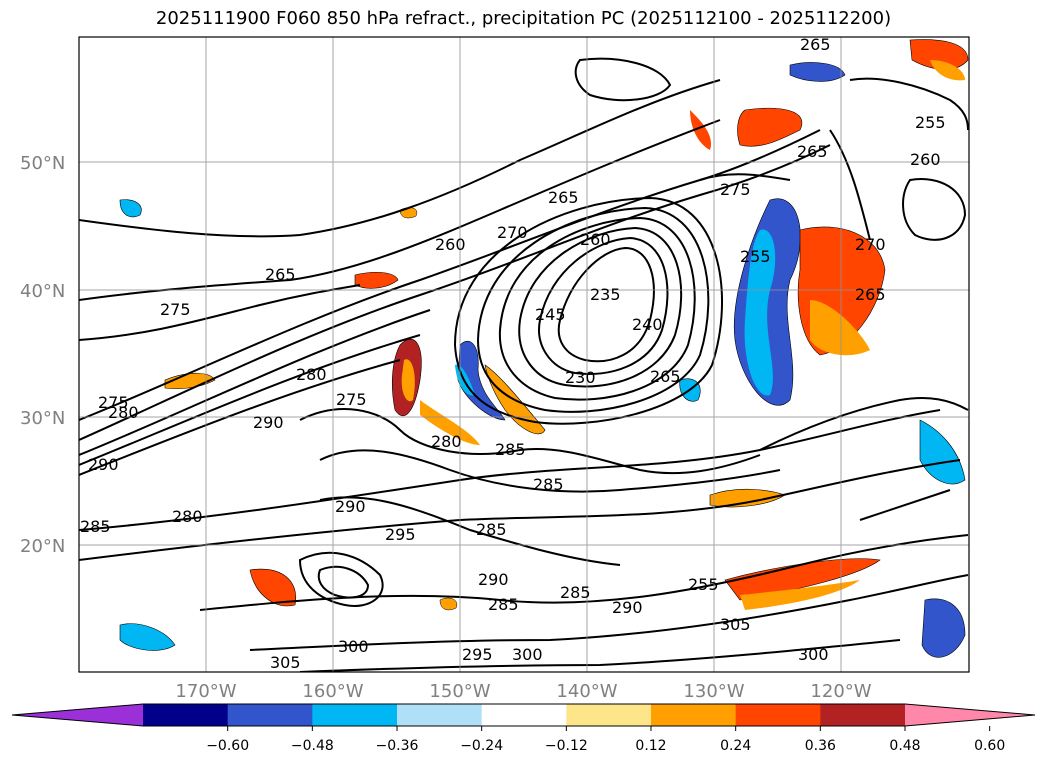  Describe the element at coordinates (397, 746) in the screenshot. I see `colorbar-tick-label: −0.36` at that location.